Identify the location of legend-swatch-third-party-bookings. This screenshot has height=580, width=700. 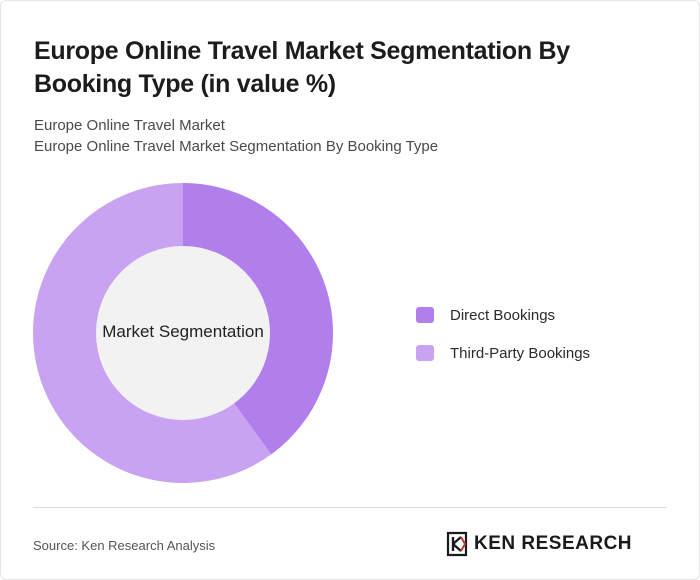
(425, 353).